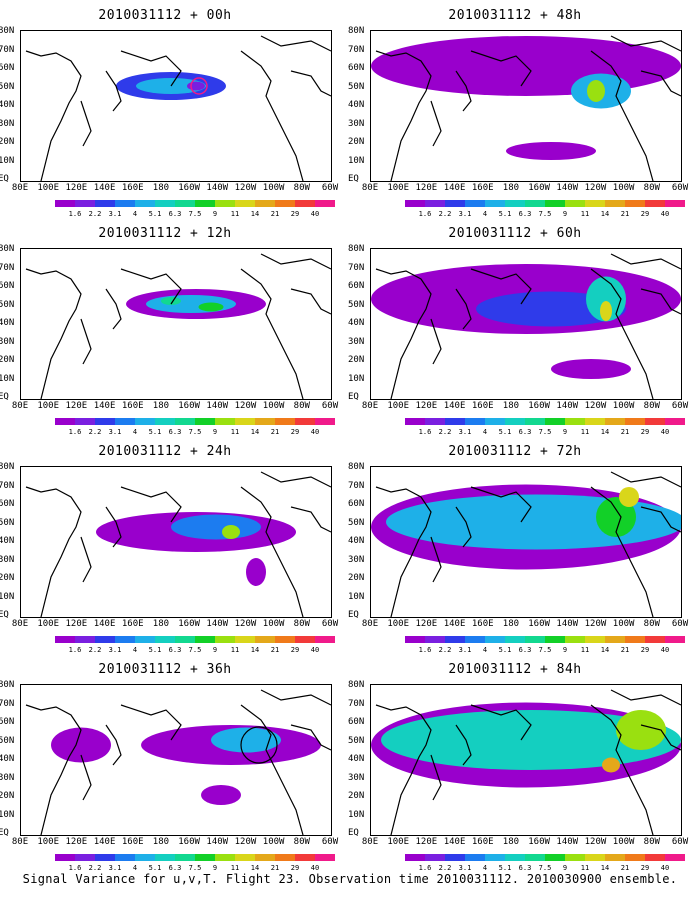 The height and width of the screenshot is (900, 700). I want to click on map-canvas, so click(526, 326).